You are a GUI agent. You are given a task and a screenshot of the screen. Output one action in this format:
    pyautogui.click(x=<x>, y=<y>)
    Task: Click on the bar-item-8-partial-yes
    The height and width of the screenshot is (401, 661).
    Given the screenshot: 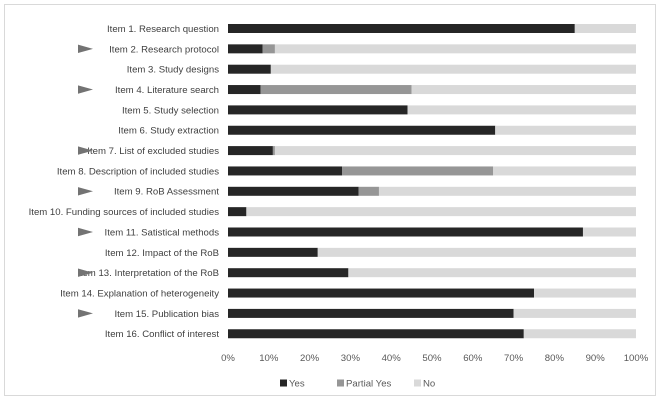 What is the action you would take?
    pyautogui.click(x=418, y=171)
    